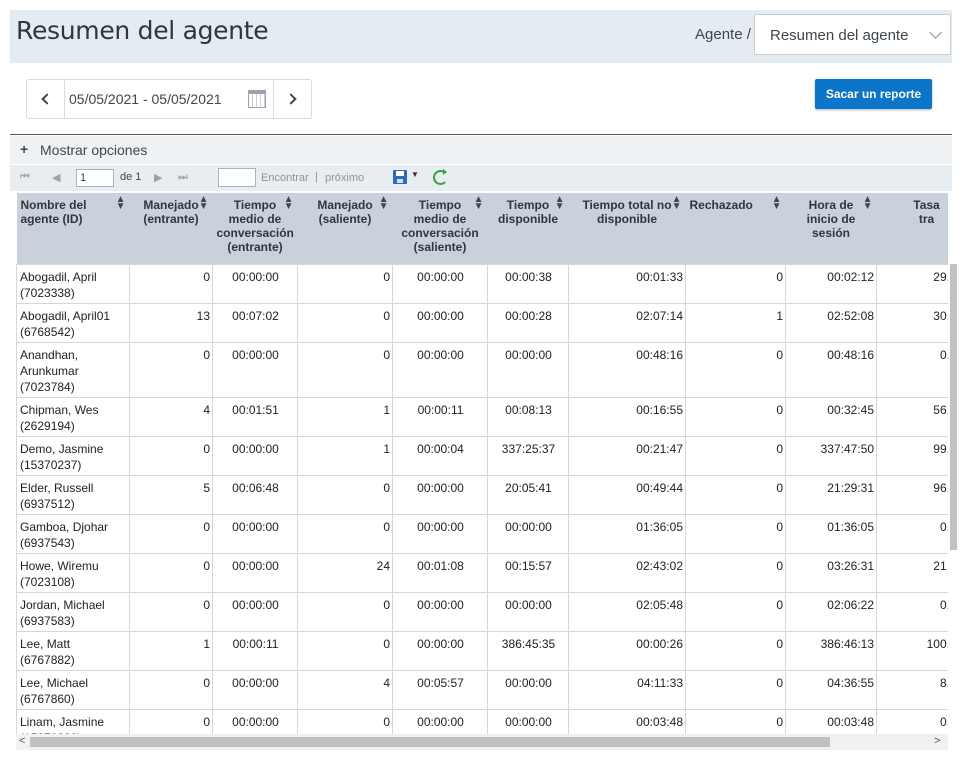 This screenshot has width=977, height=762. I want to click on chevron-right-icon, so click(291, 99).